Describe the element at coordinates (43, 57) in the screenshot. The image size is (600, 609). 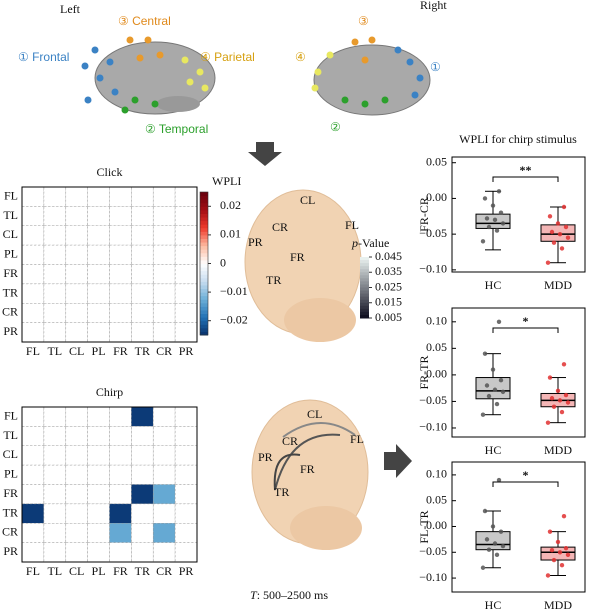
I see `region-label: ① Frontal` at that location.